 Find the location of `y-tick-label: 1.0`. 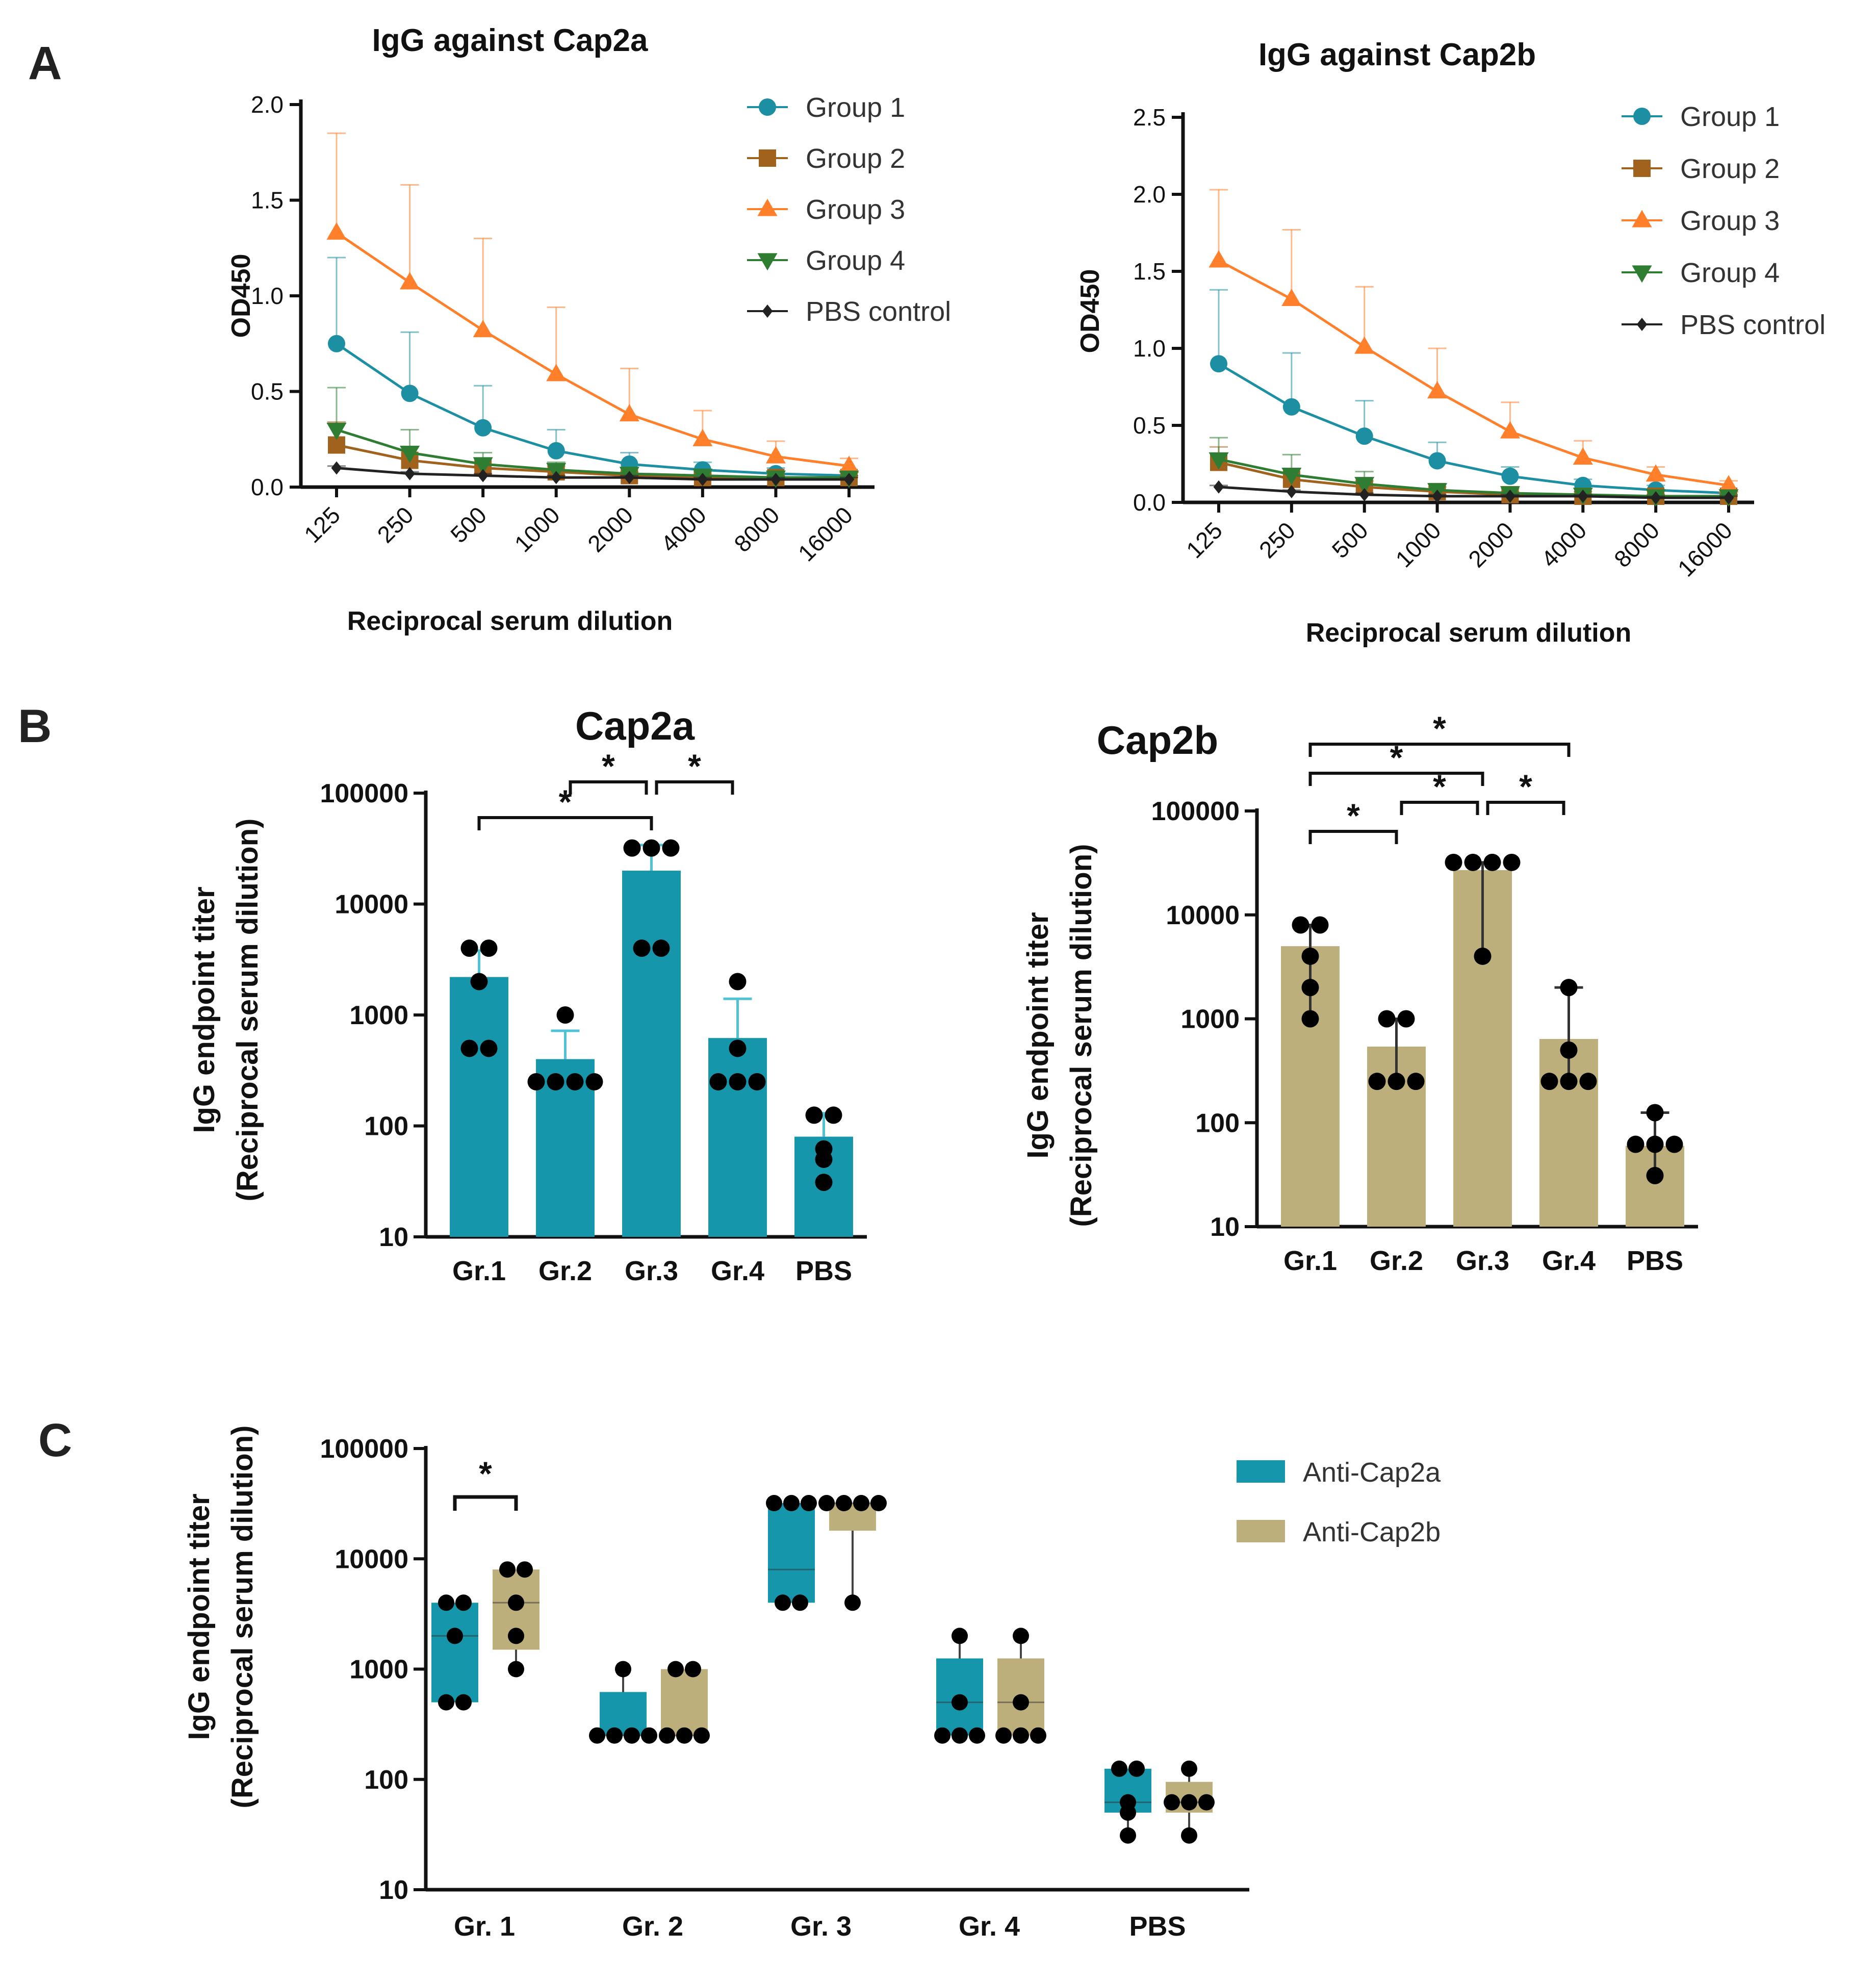

y-tick-label: 1.0 is located at coordinates (1150, 349).